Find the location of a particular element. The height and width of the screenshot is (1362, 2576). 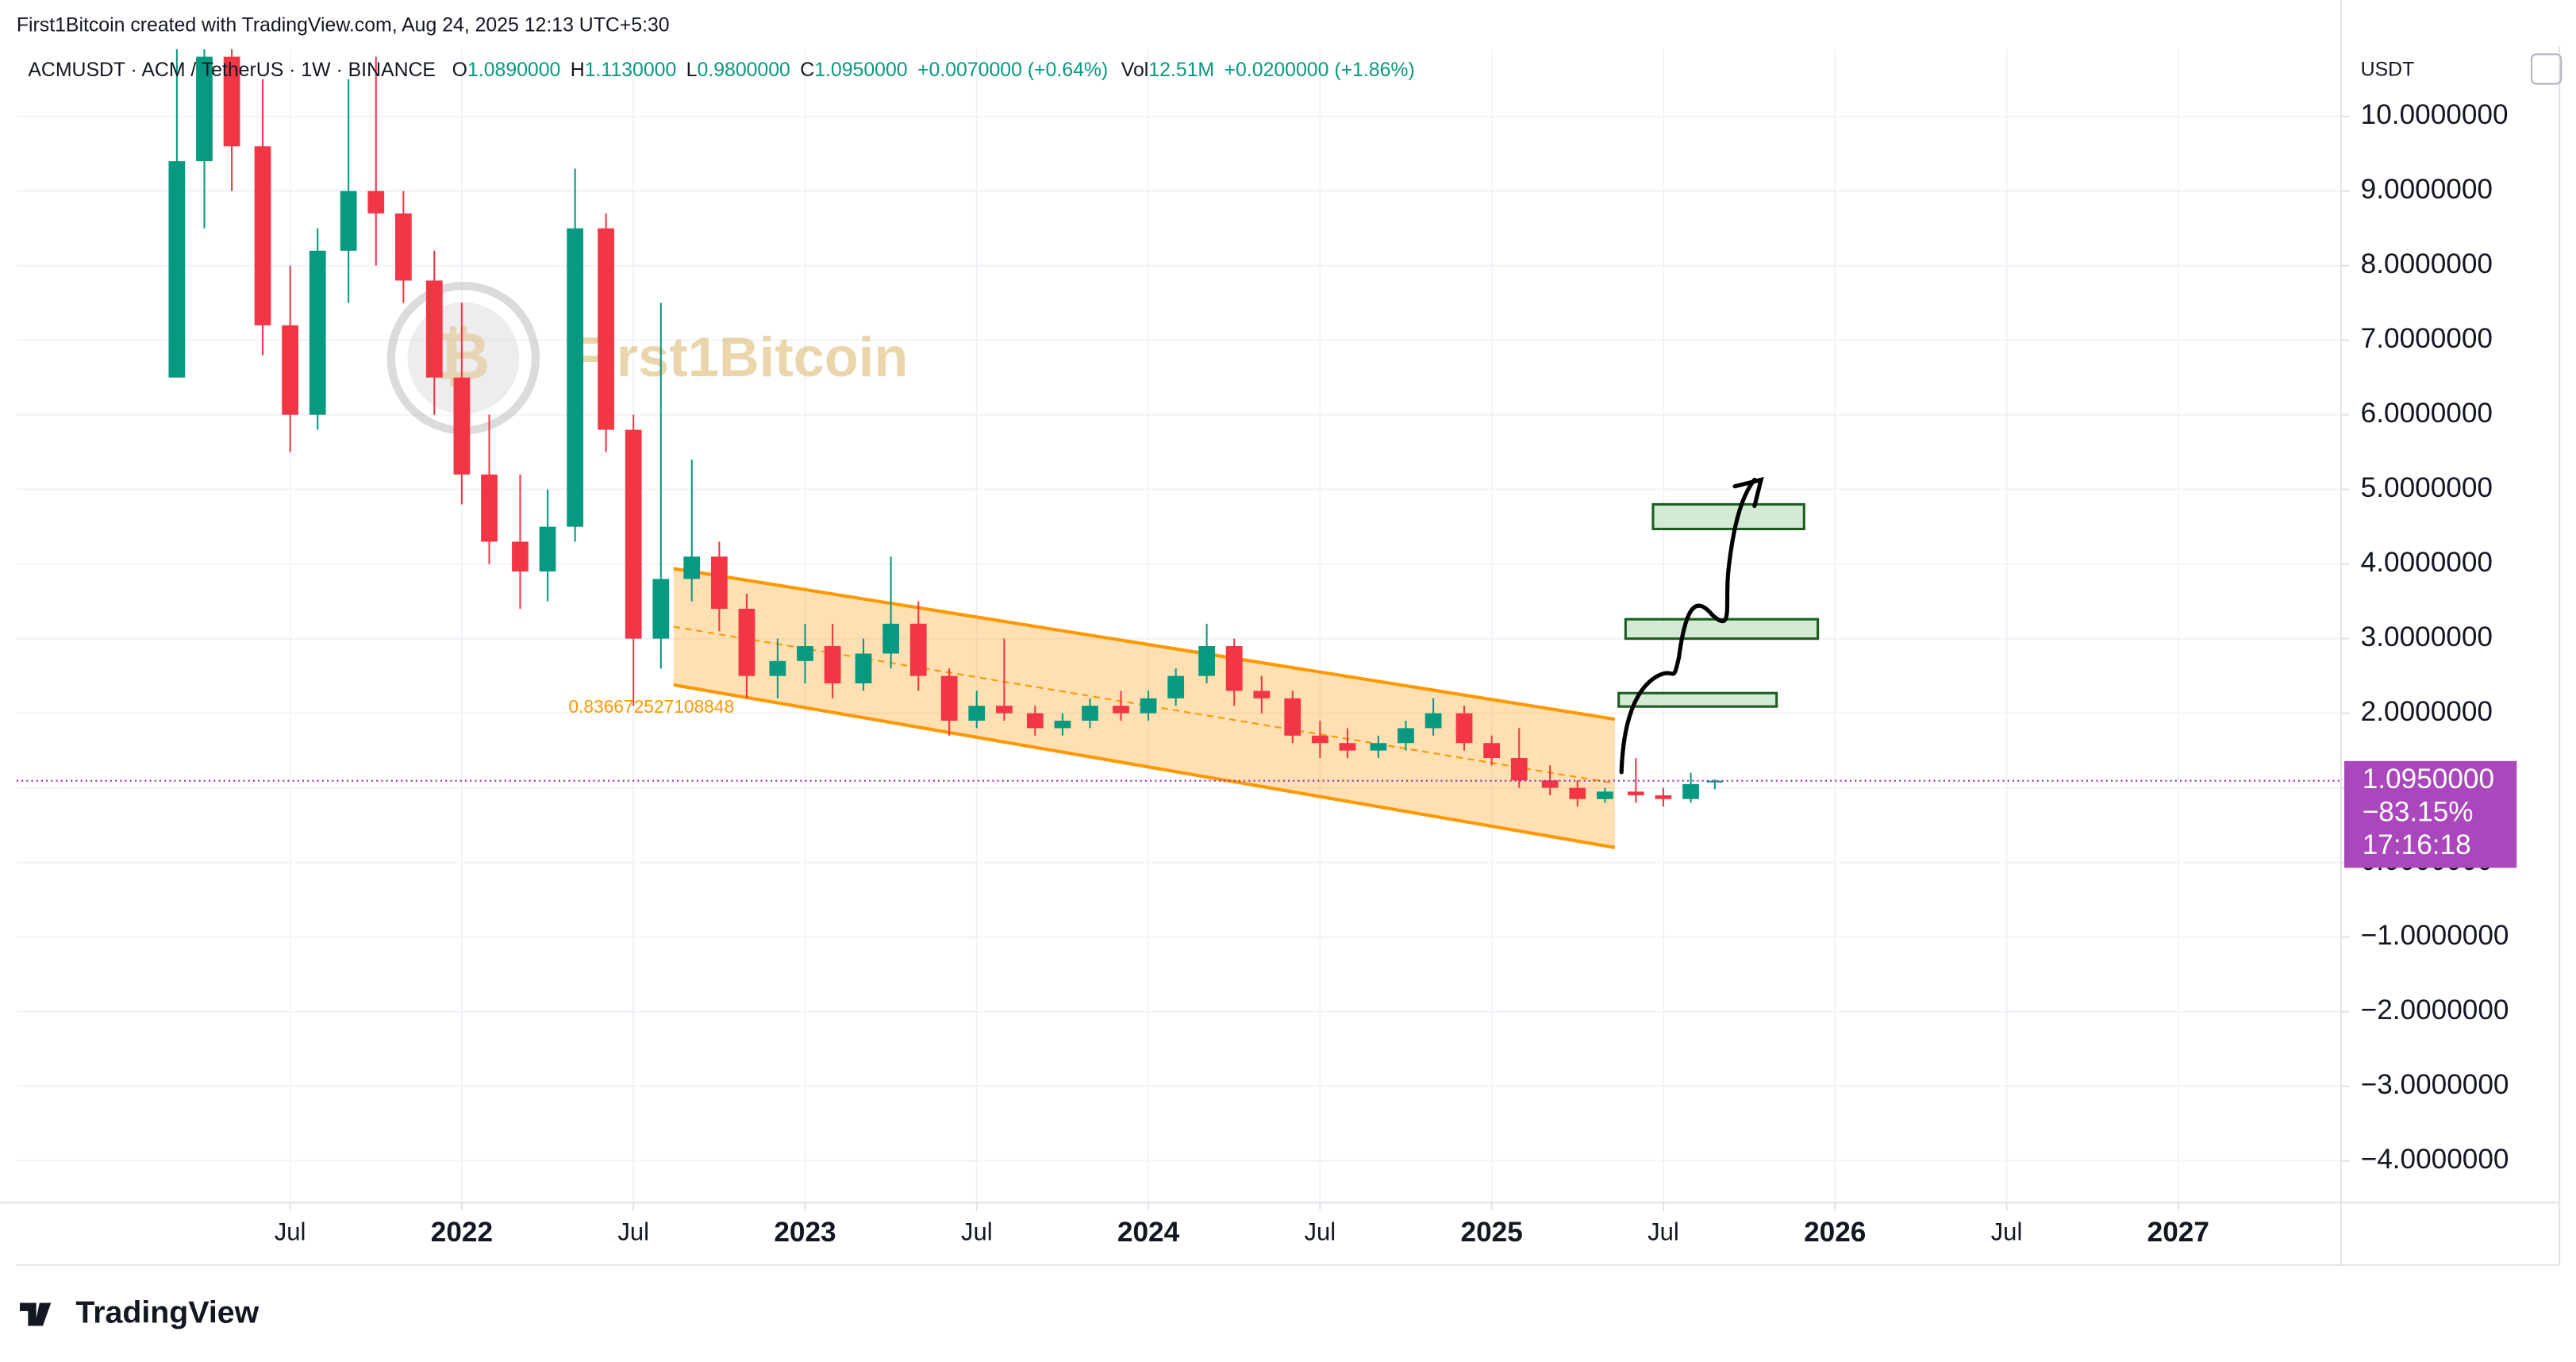

y-tick-label: 9.0000000 is located at coordinates (2427, 190).